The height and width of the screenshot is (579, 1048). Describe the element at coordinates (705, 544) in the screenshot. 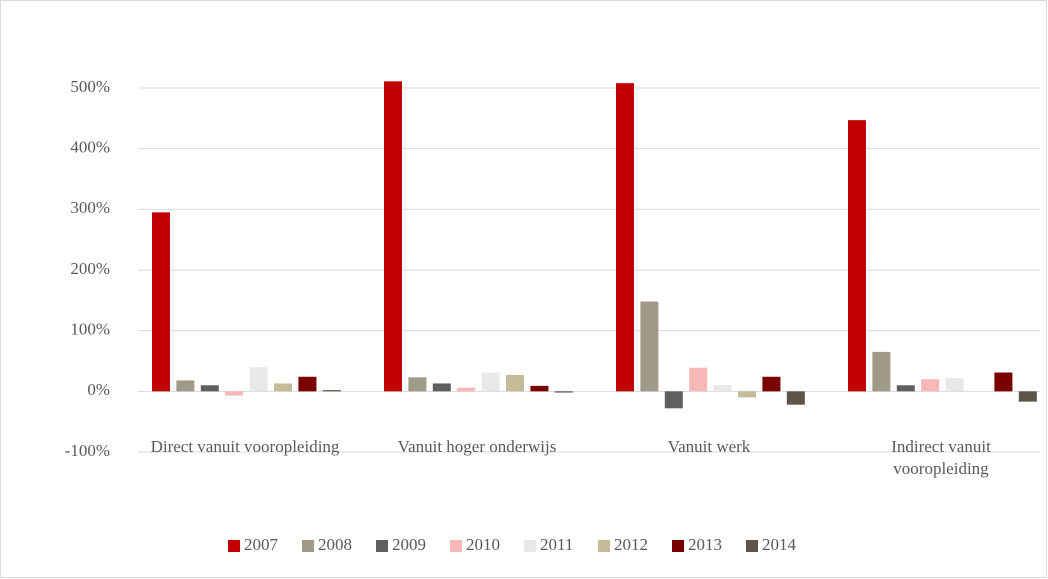

I see `legend-label: 2013` at that location.